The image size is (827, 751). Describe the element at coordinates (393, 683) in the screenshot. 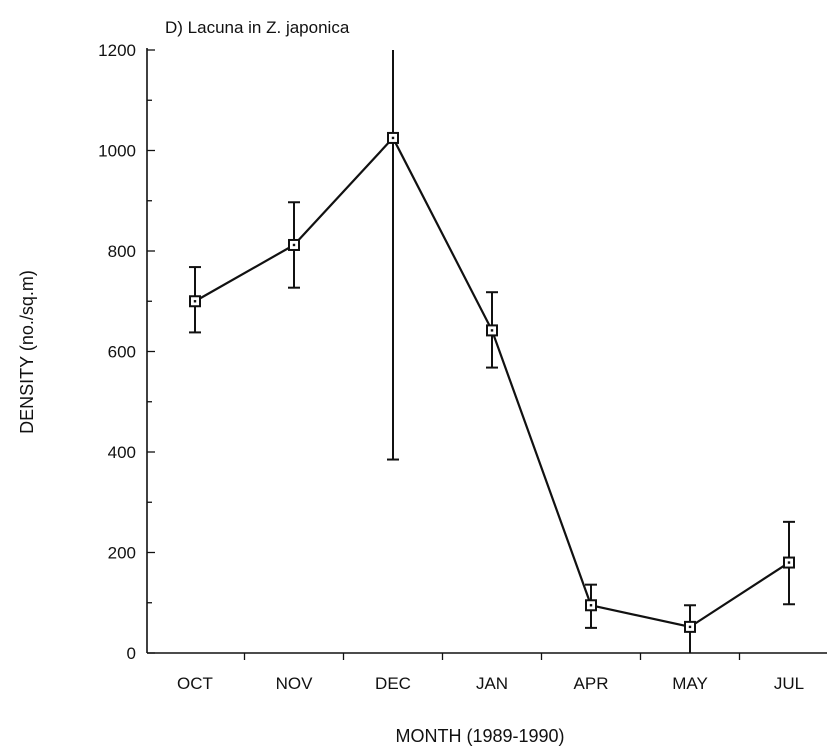

I see `x-tick-label: DEC` at that location.